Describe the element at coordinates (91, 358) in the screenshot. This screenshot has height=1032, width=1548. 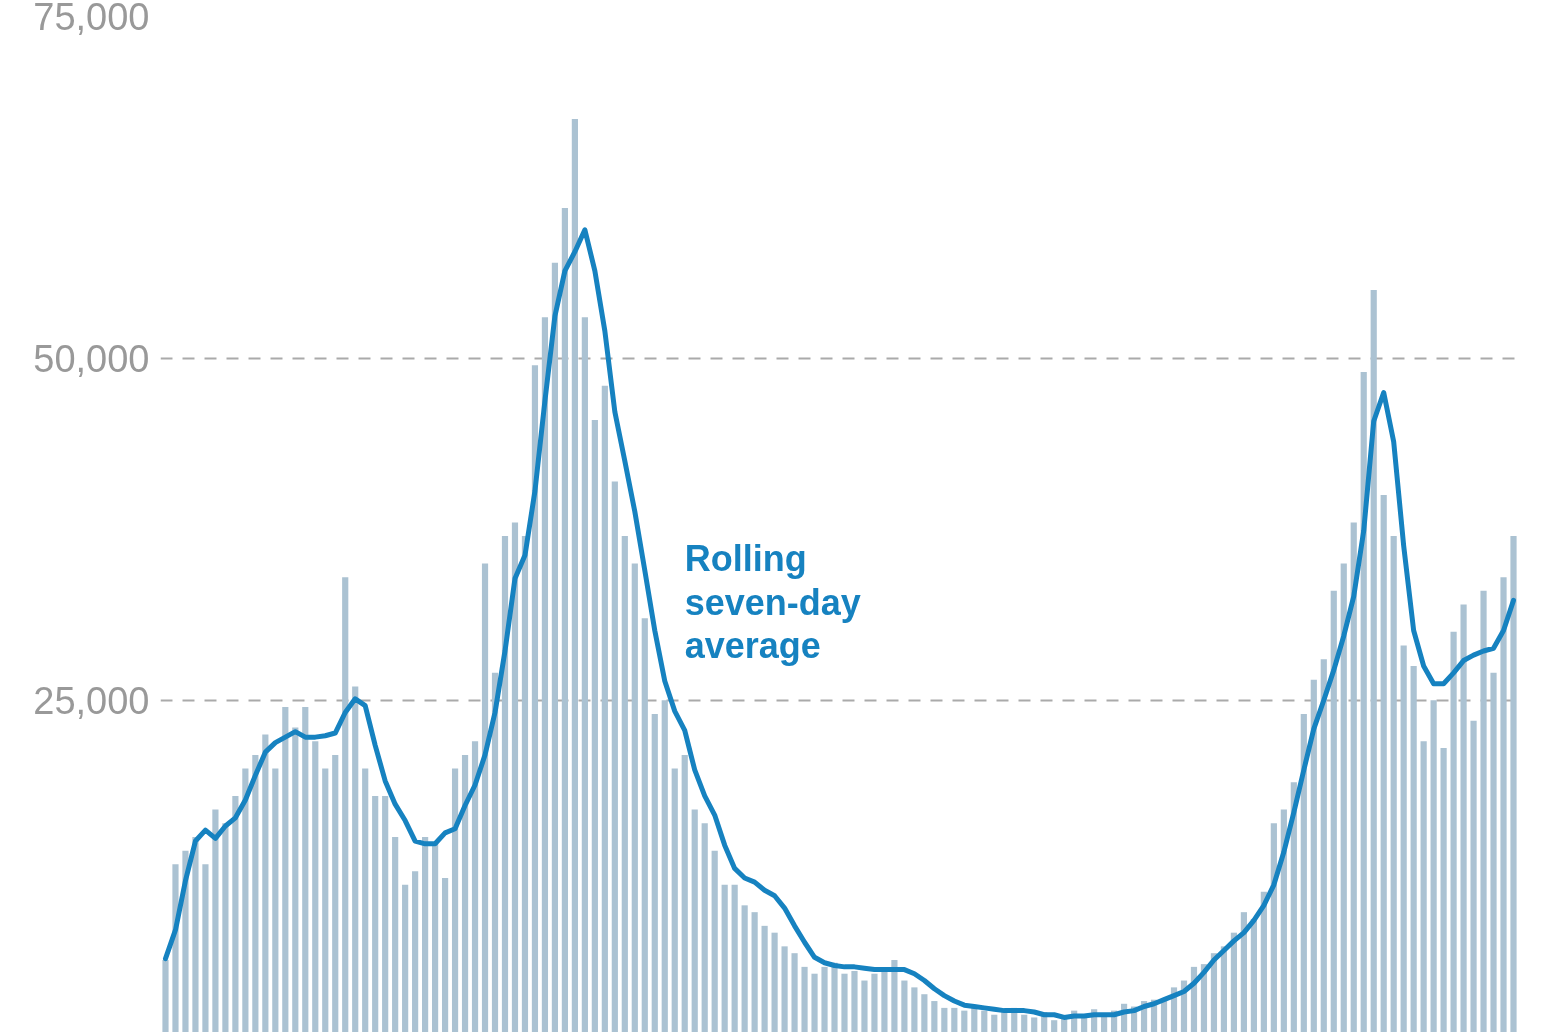
I see `y-tick-label: 50,000` at that location.